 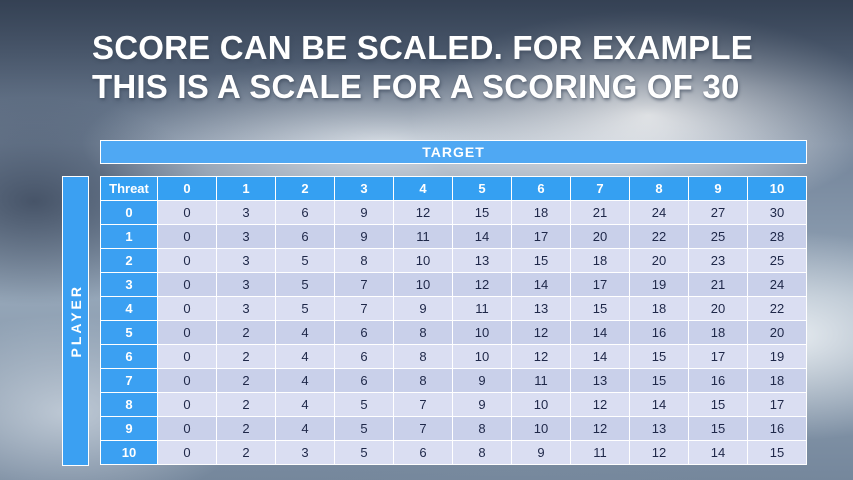 What do you see at coordinates (364, 188) in the screenshot?
I see `column-header: 3` at bounding box center [364, 188].